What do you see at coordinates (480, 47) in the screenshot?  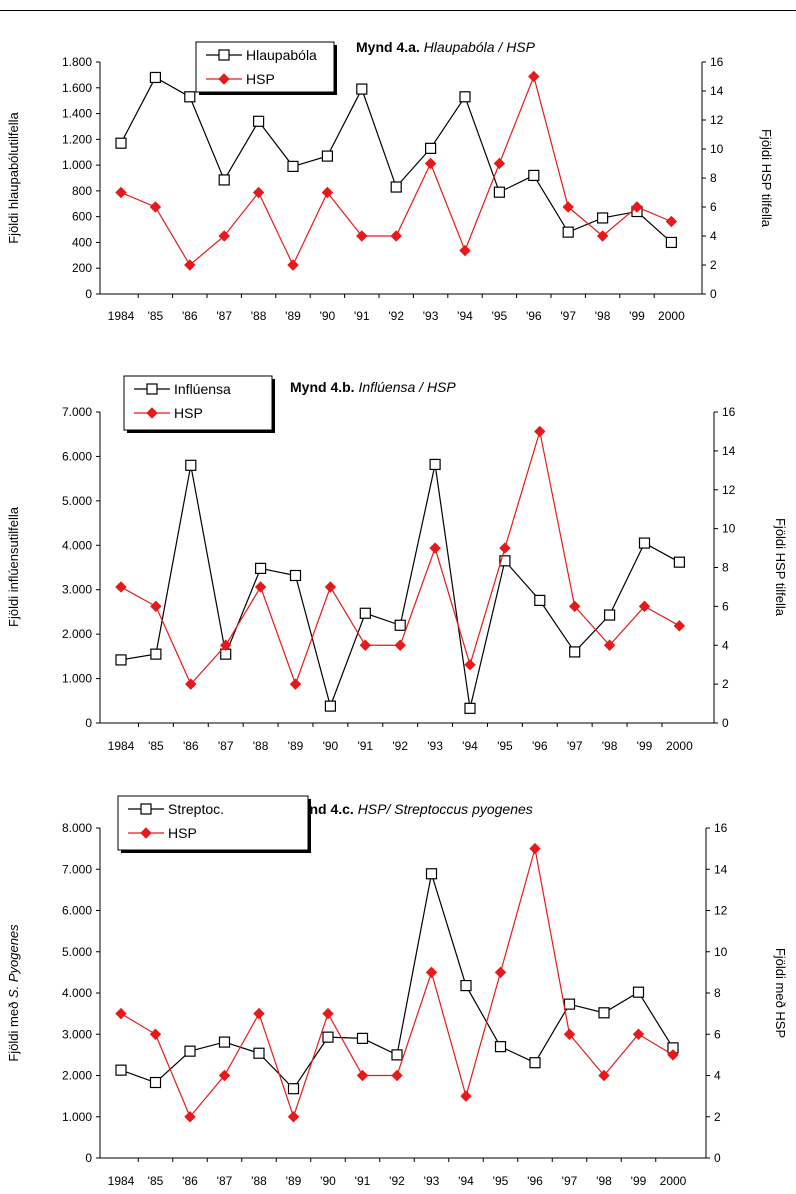 I see `chart-title-italic: Hlaupabóla / HSP` at bounding box center [480, 47].